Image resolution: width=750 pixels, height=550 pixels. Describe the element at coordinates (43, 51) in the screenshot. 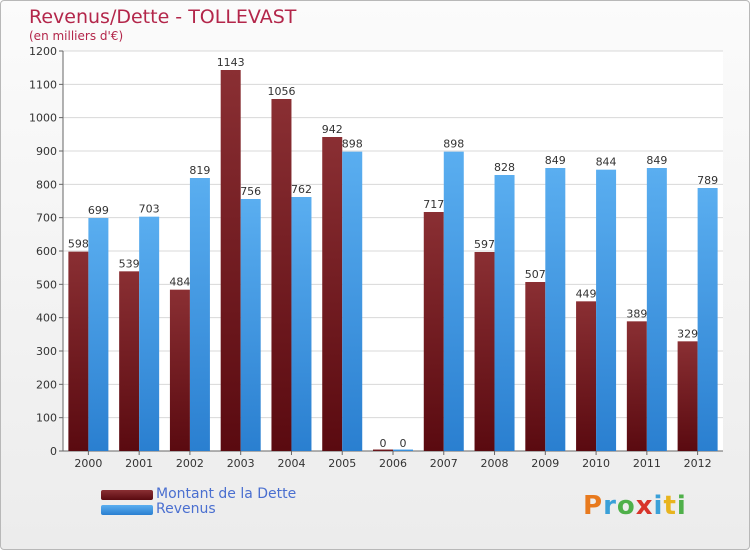

I see `y-tick-label: 1200` at that location.